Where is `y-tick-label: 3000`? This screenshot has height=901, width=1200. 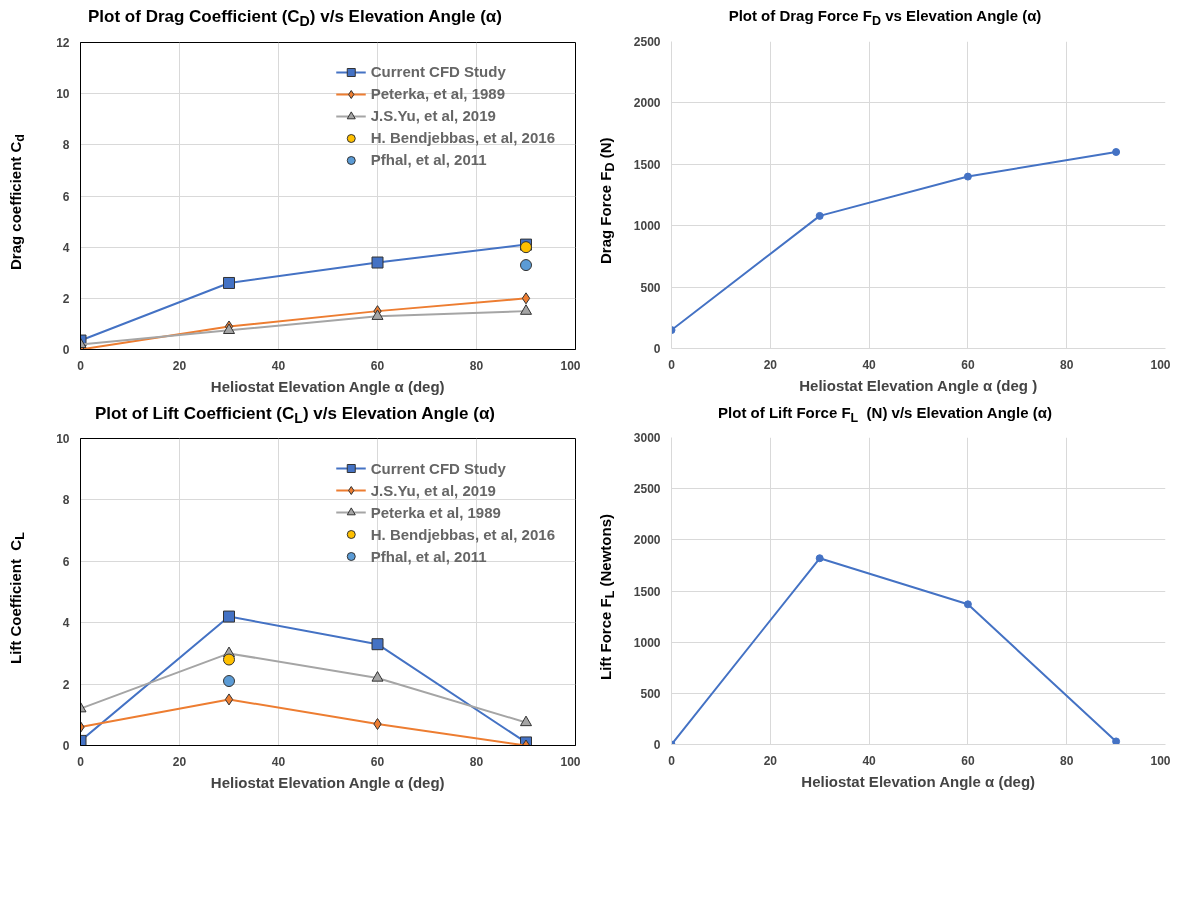 y-tick-label: 3000 is located at coordinates (647, 438).